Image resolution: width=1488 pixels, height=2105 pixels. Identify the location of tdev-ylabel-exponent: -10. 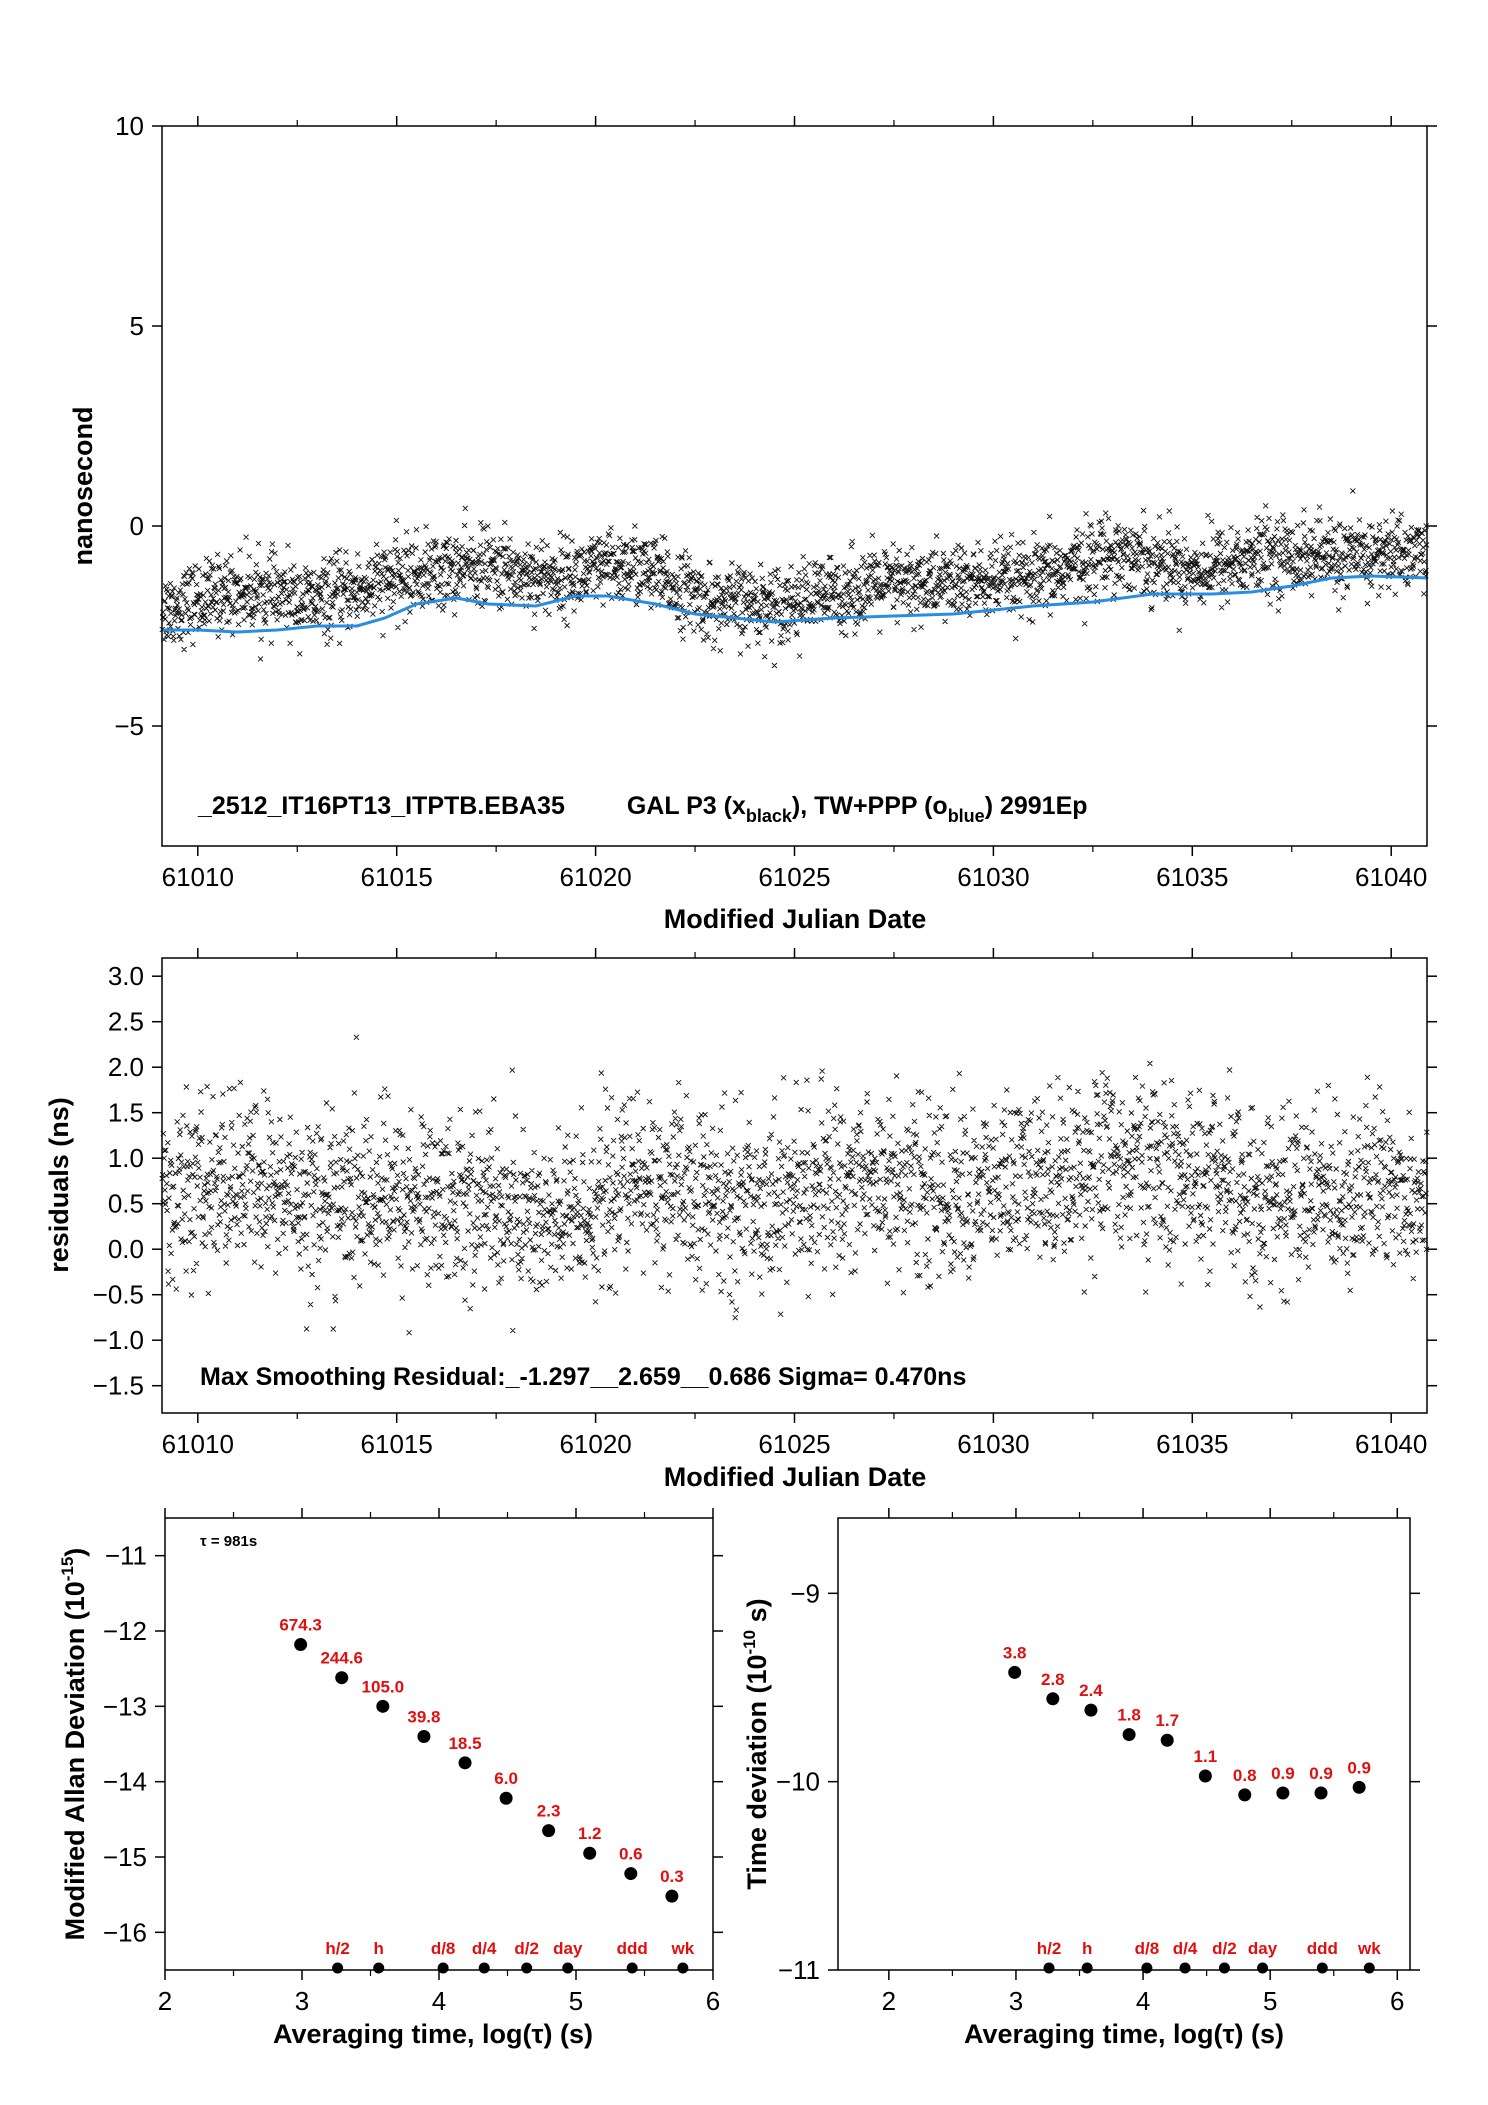
(749, 1642).